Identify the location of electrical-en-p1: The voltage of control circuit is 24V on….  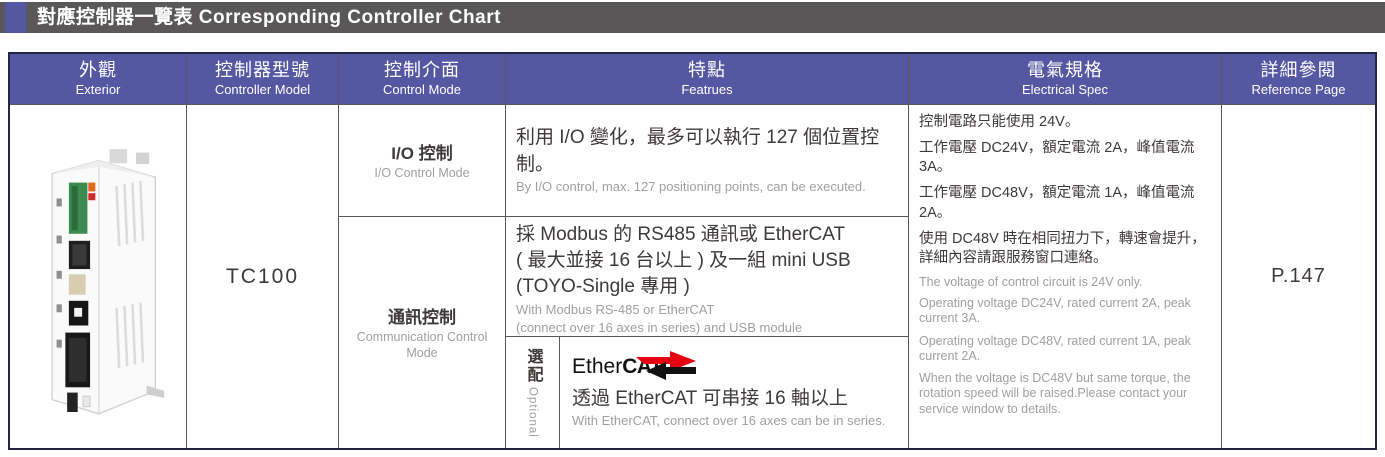
(1031, 281).